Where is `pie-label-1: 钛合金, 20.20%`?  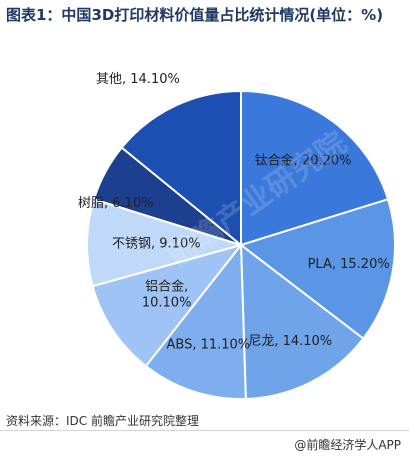
pie-label-1: 钛合金, 20.20% is located at coordinates (303, 161).